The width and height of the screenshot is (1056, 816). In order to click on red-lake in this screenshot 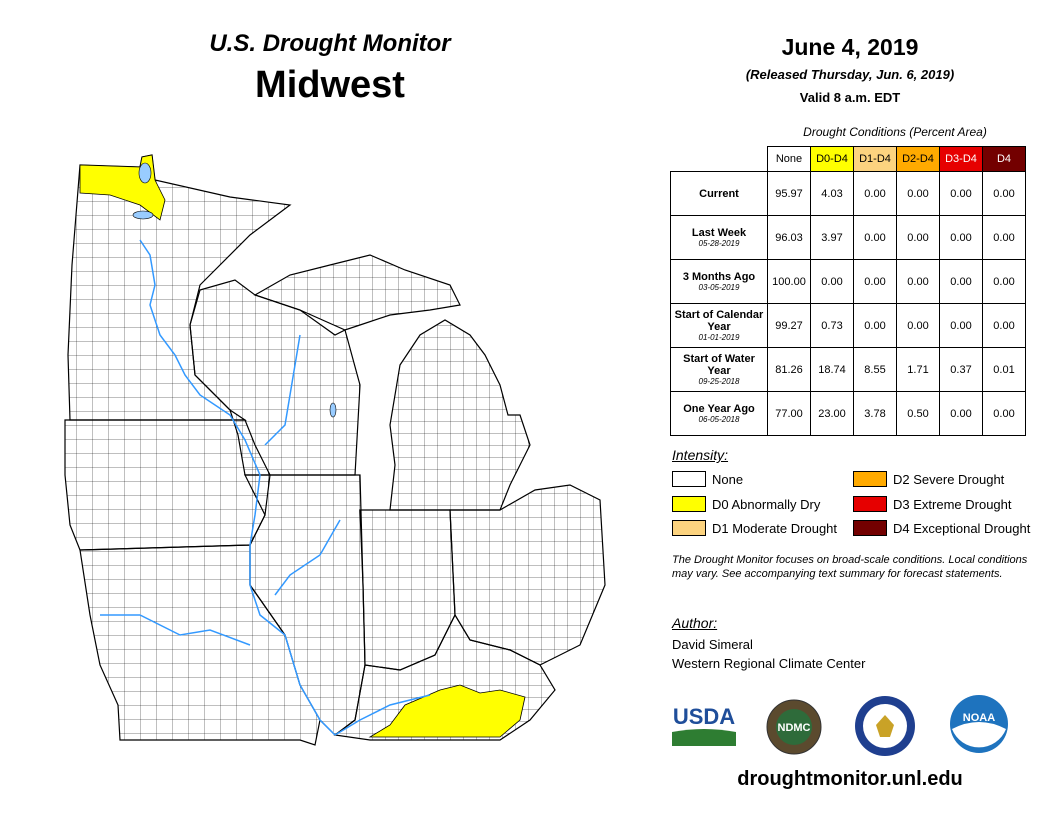, I will do `click(143, 215)`.